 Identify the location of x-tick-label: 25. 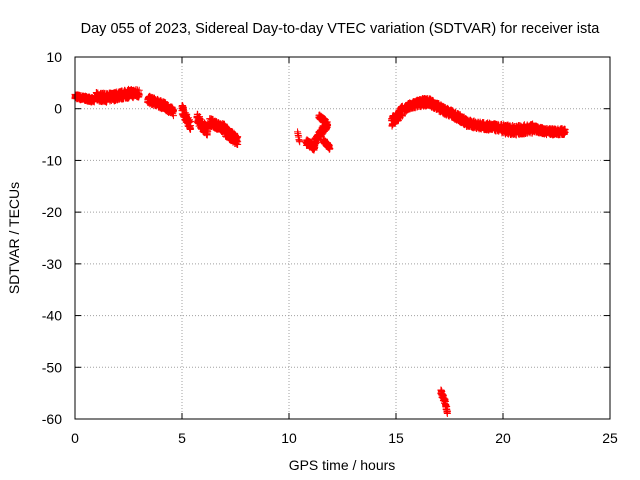
(610, 438).